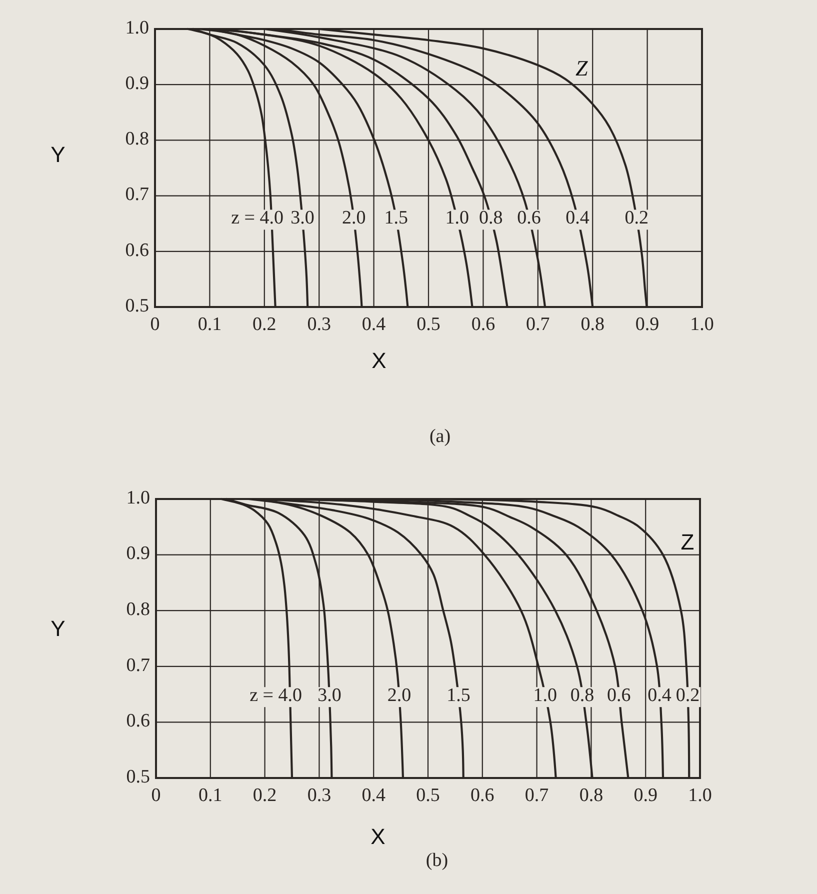 This screenshot has width=817, height=894. I want to click on text: (a), so click(440, 436).